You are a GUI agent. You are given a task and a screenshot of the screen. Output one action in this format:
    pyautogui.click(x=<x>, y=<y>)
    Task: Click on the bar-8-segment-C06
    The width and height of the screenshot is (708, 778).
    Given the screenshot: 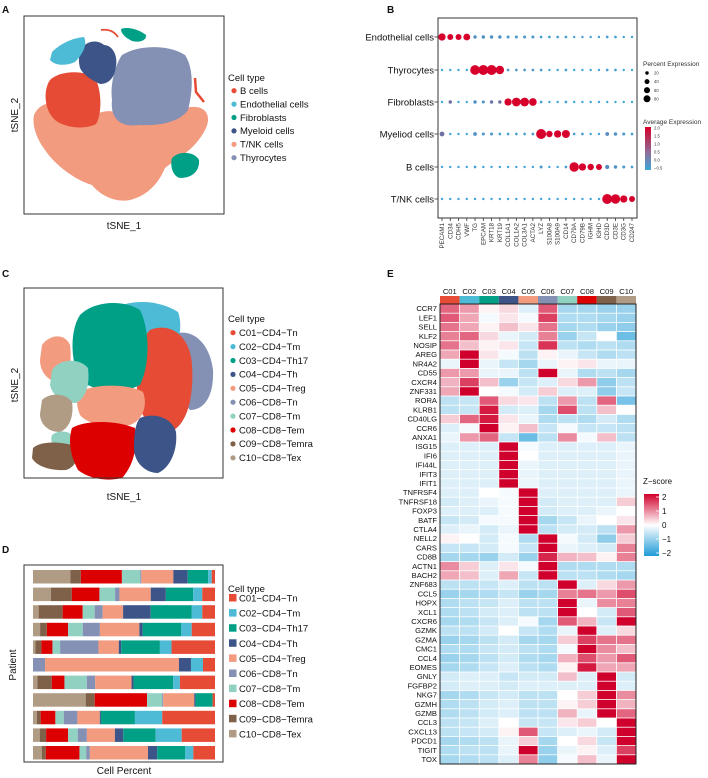 What is the action you would take?
    pyautogui.click(x=163, y=700)
    